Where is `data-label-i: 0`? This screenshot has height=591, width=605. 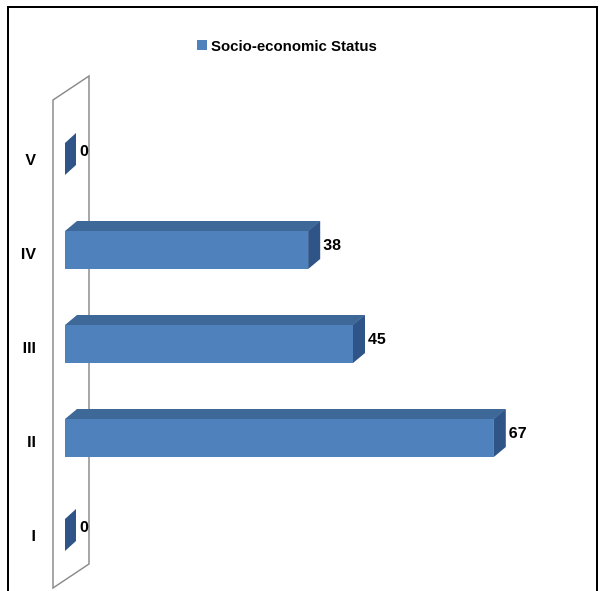 data-label-i: 0 is located at coordinates (84, 527).